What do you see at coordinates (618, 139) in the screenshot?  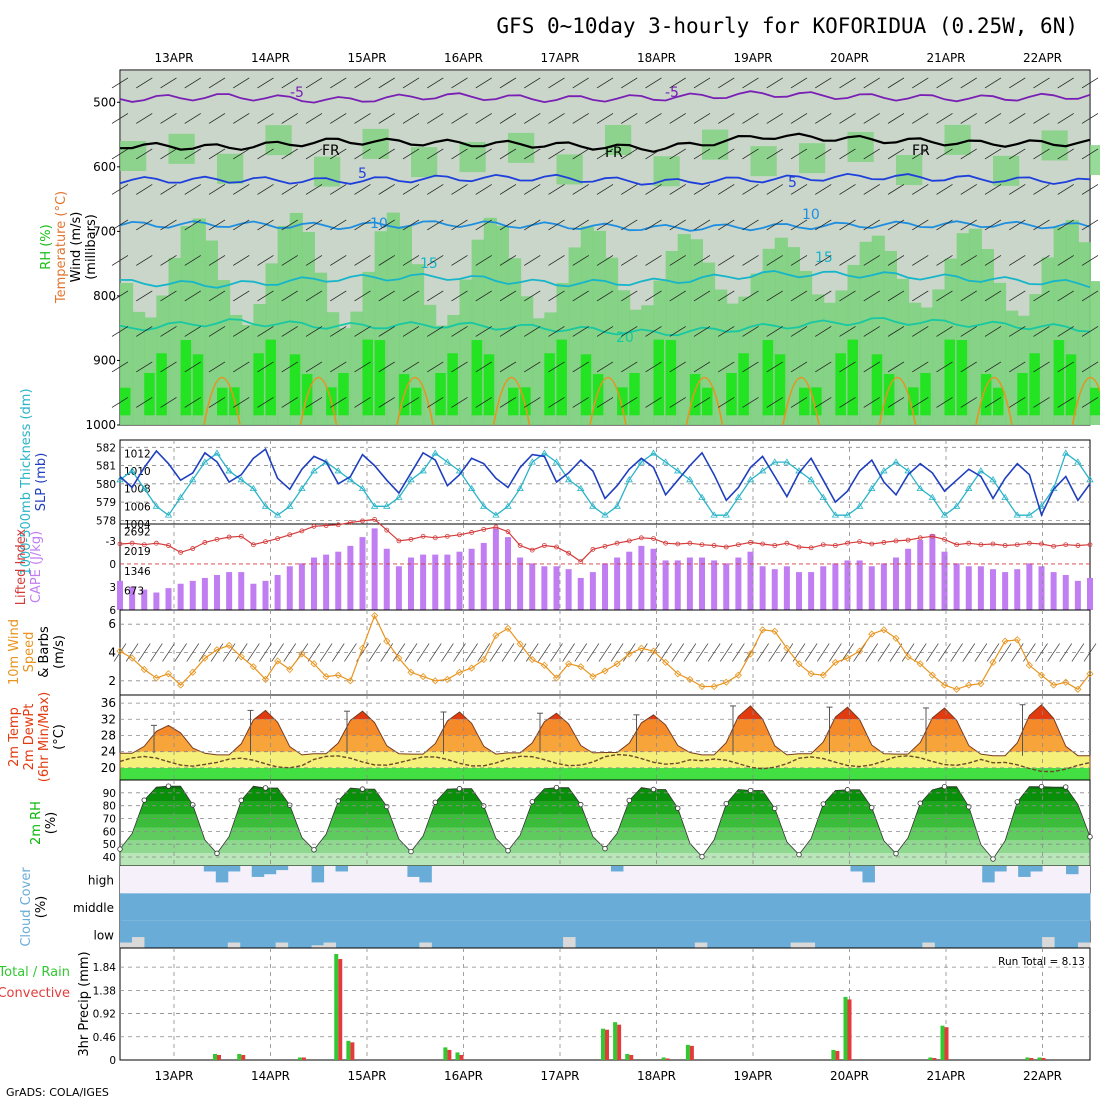 I see `rh-mid-layer` at bounding box center [618, 139].